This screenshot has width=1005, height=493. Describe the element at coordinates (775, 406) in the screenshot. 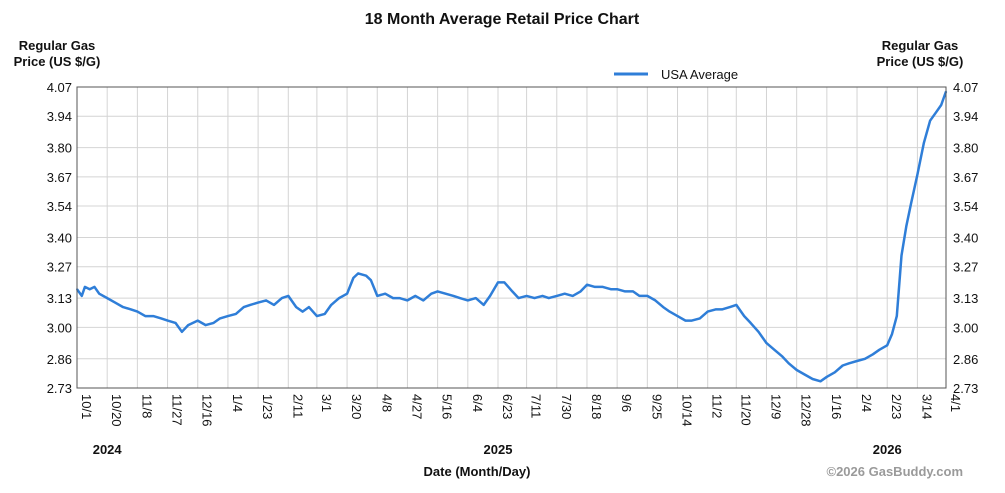

I see `x-tick-label: 12/9` at that location.